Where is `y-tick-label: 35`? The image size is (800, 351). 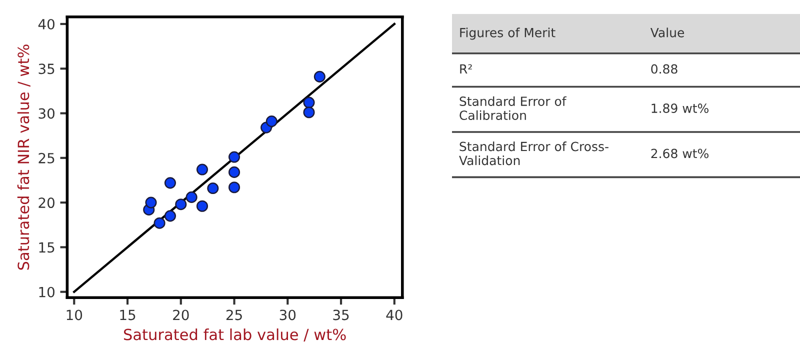 y-tick-label: 35 is located at coordinates (46, 69).